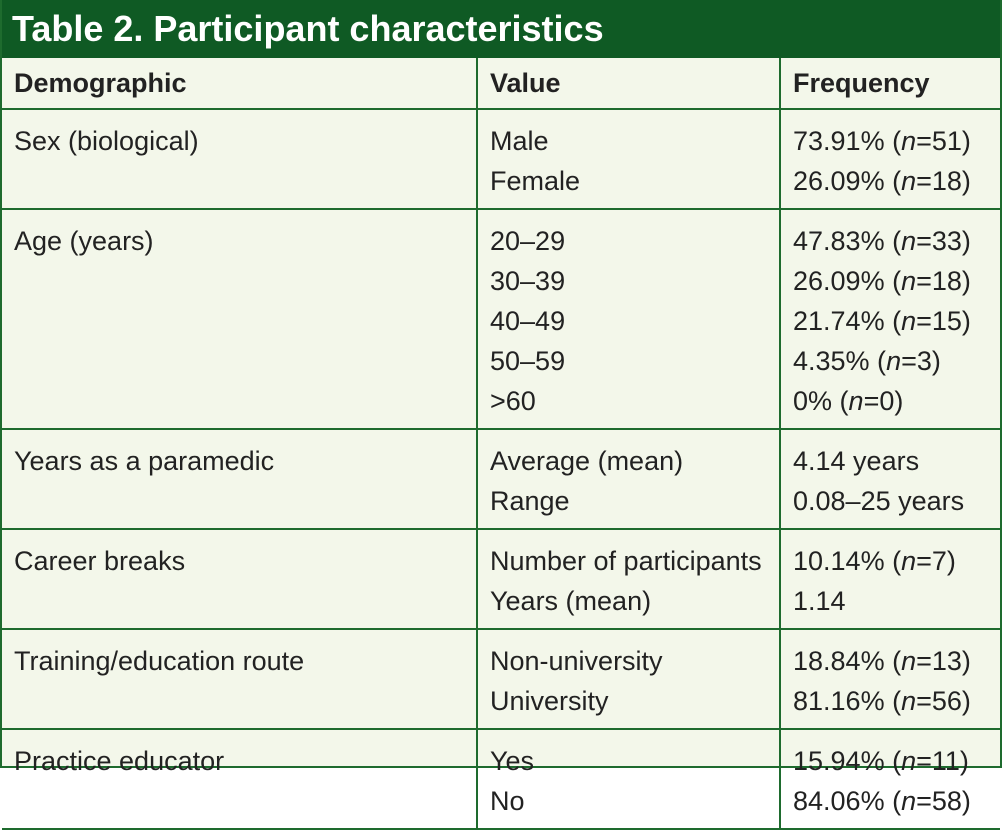 The width and height of the screenshot is (1002, 830). I want to click on value-text: No, so click(507, 801).